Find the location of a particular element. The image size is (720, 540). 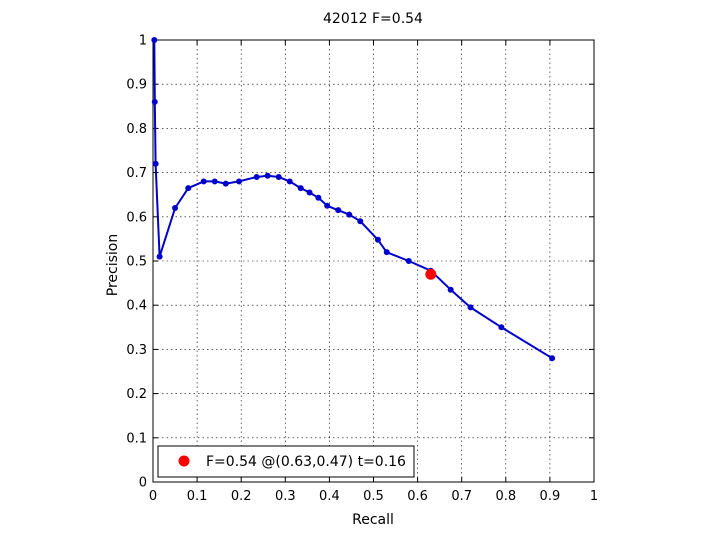

highlight-group is located at coordinates (431, 274).